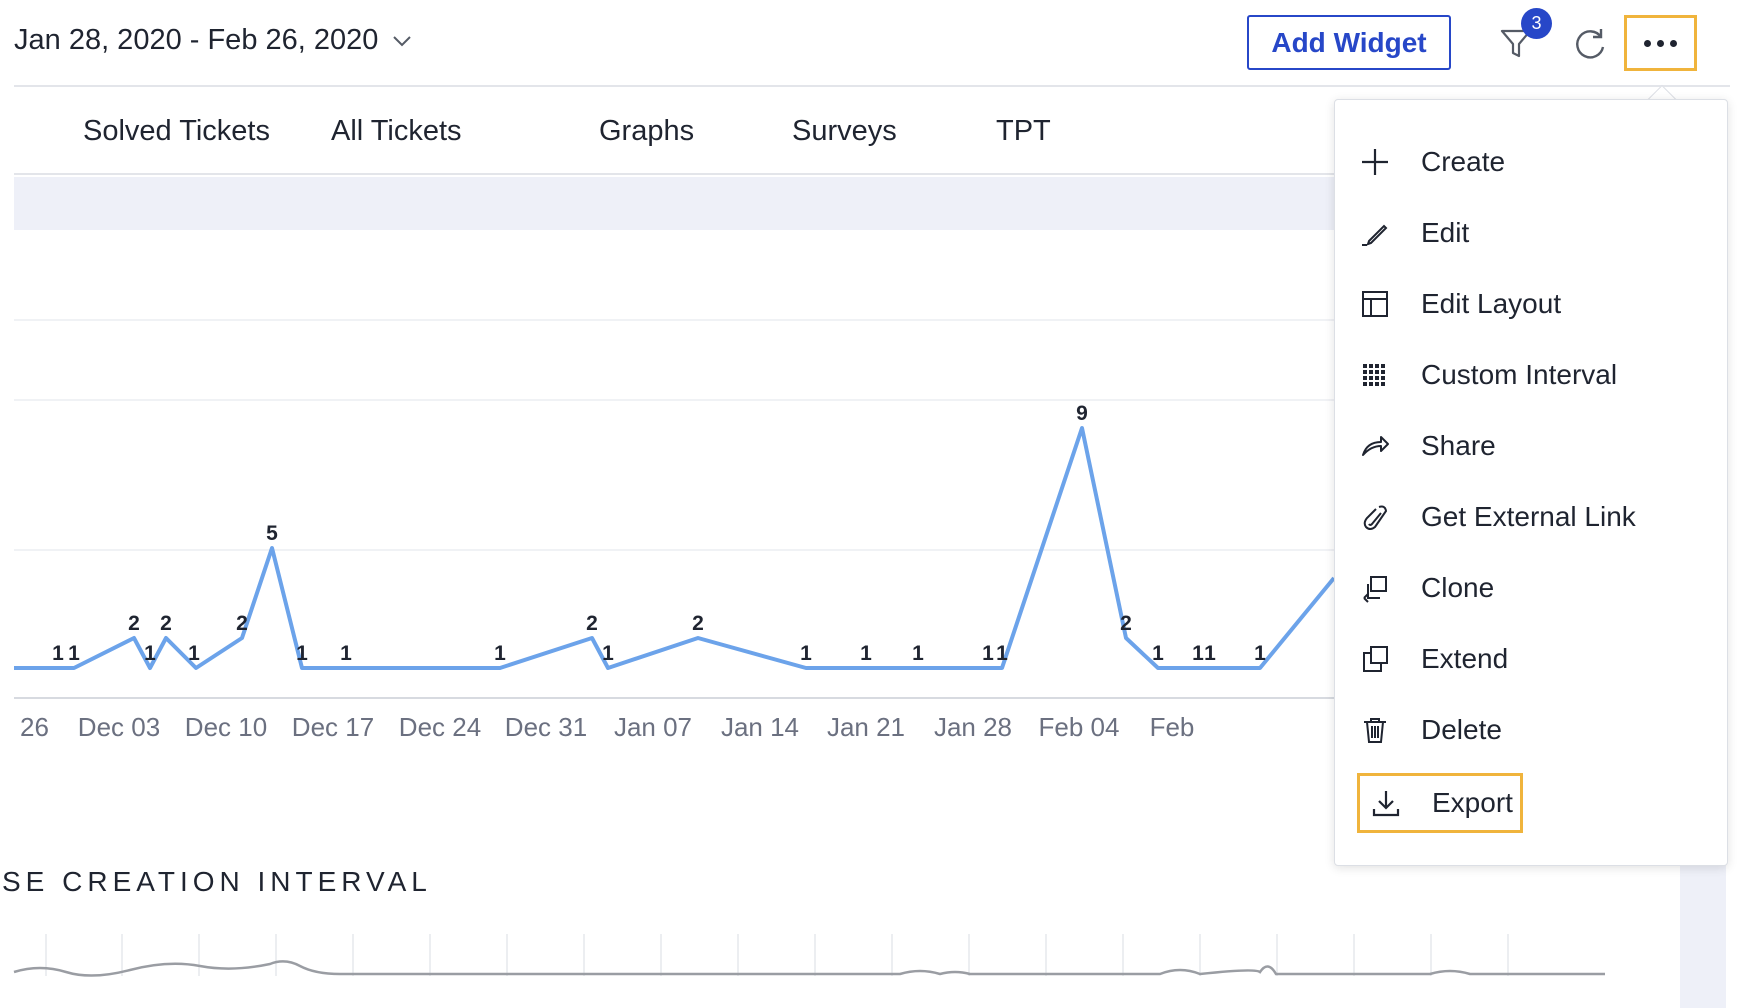 This screenshot has height=1008, width=1742. I want to click on x-tick-label: Jan 21, so click(866, 727).